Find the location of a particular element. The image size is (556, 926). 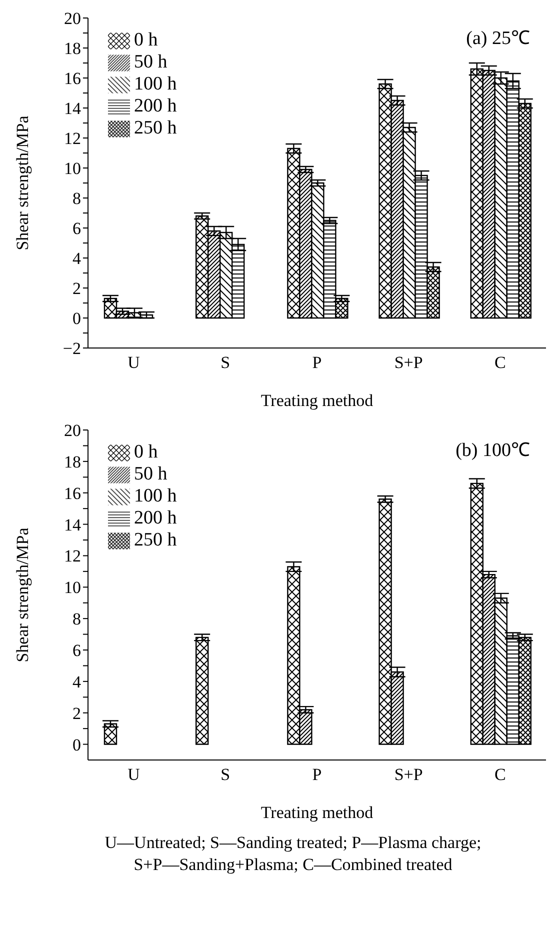

text: (b) 100℃ is located at coordinates (493, 450).